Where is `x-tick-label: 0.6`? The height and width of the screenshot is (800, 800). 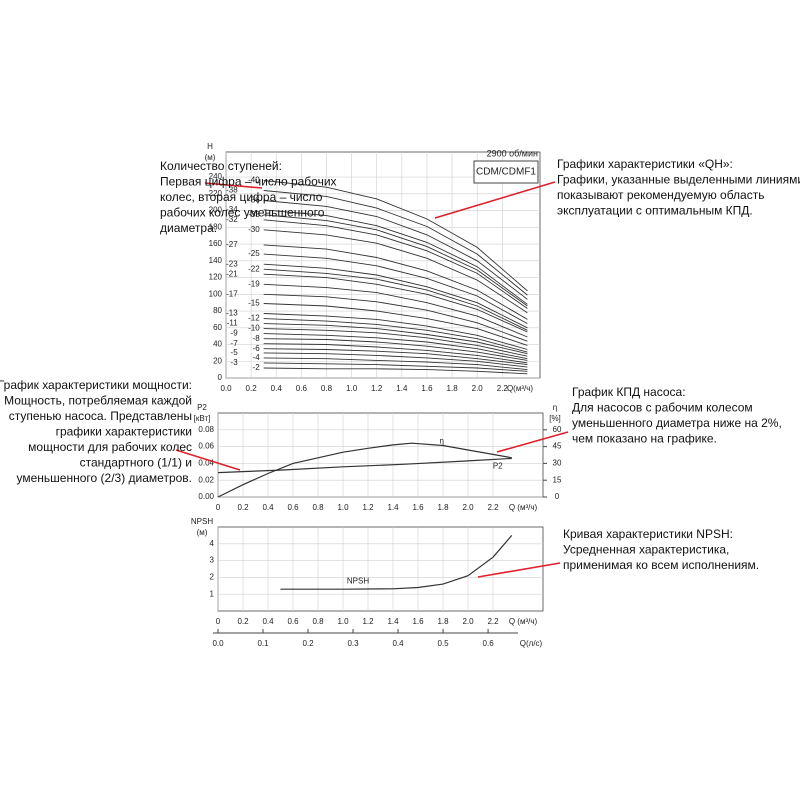
x-tick-label: 0.6 is located at coordinates (302, 388).